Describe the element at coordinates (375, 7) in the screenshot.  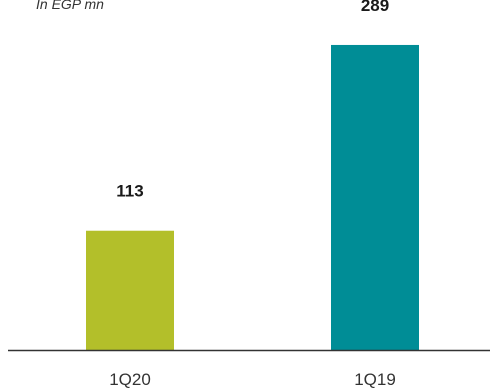
I see `data-label-1Q19: 289` at that location.